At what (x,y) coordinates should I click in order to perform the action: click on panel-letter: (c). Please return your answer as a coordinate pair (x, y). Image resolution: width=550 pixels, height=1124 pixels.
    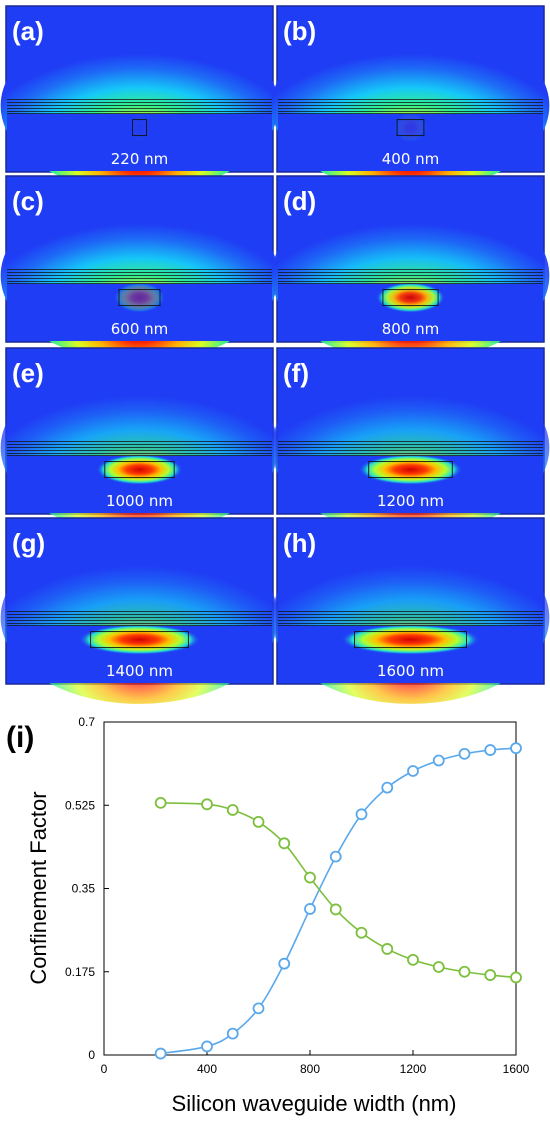
    Looking at the image, I should click on (28, 201).